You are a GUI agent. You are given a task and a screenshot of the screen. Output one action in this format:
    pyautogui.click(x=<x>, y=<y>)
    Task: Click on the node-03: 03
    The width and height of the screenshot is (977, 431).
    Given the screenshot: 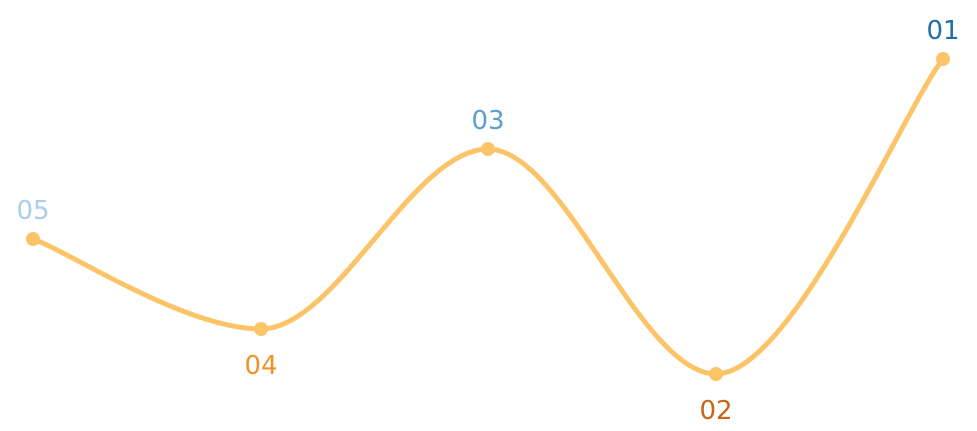 What is the action you would take?
    pyautogui.click(x=488, y=131)
    